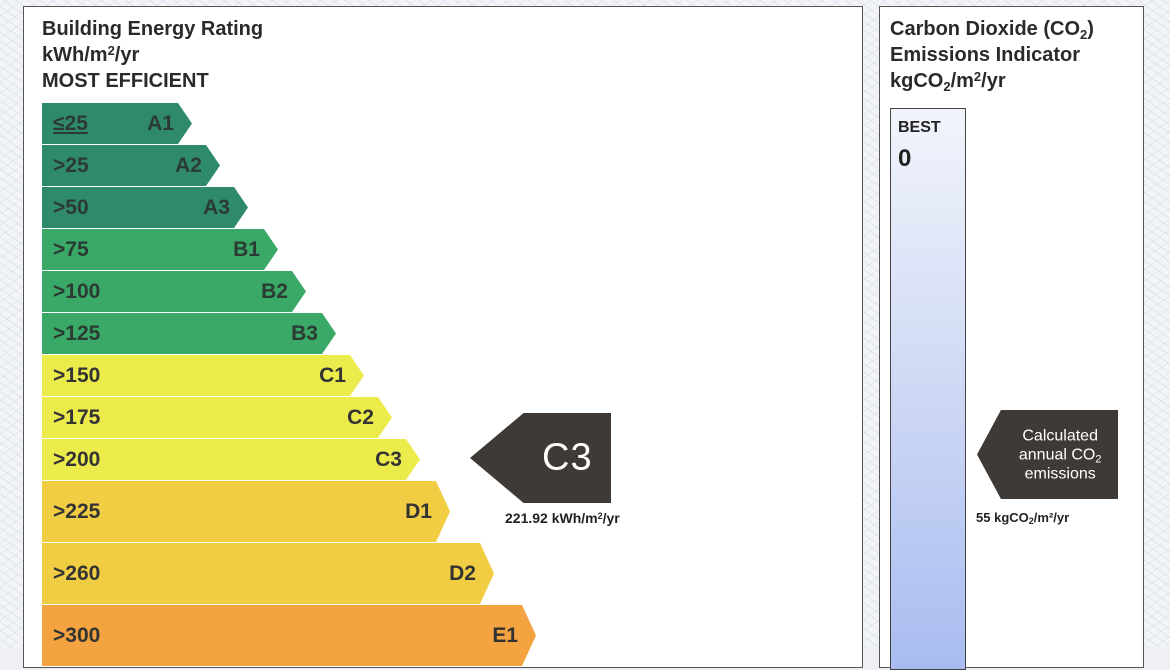 This screenshot has height=670, width=1170. What do you see at coordinates (246, 249) in the screenshot?
I see `band-code-label: B1` at bounding box center [246, 249].